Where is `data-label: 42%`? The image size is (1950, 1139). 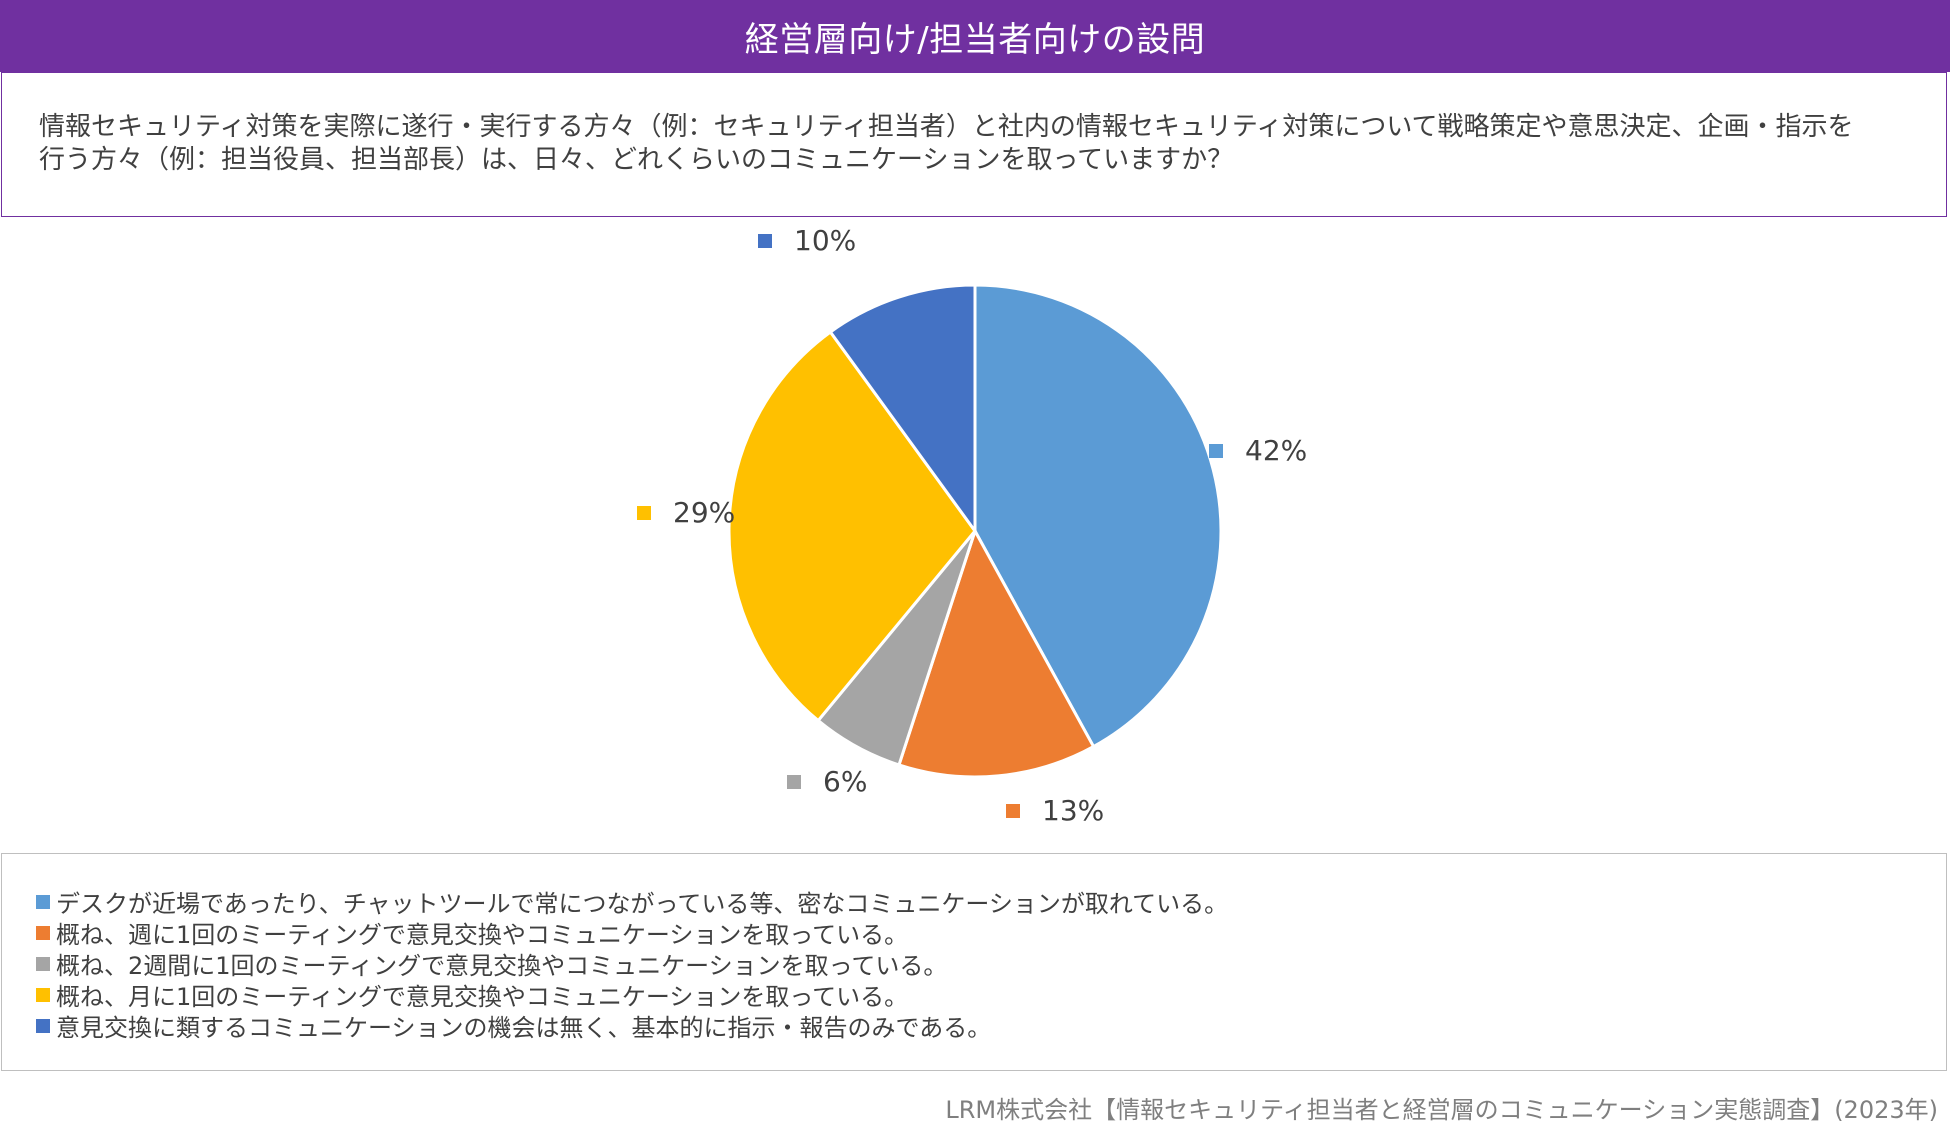 data-label: 42% is located at coordinates (1276, 450).